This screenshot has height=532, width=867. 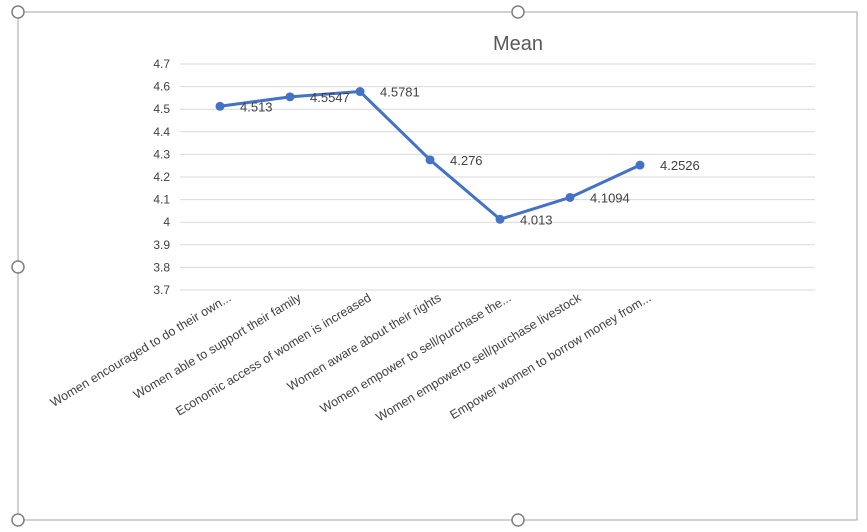 I want to click on resize-handle-middle-left, so click(x=18, y=267).